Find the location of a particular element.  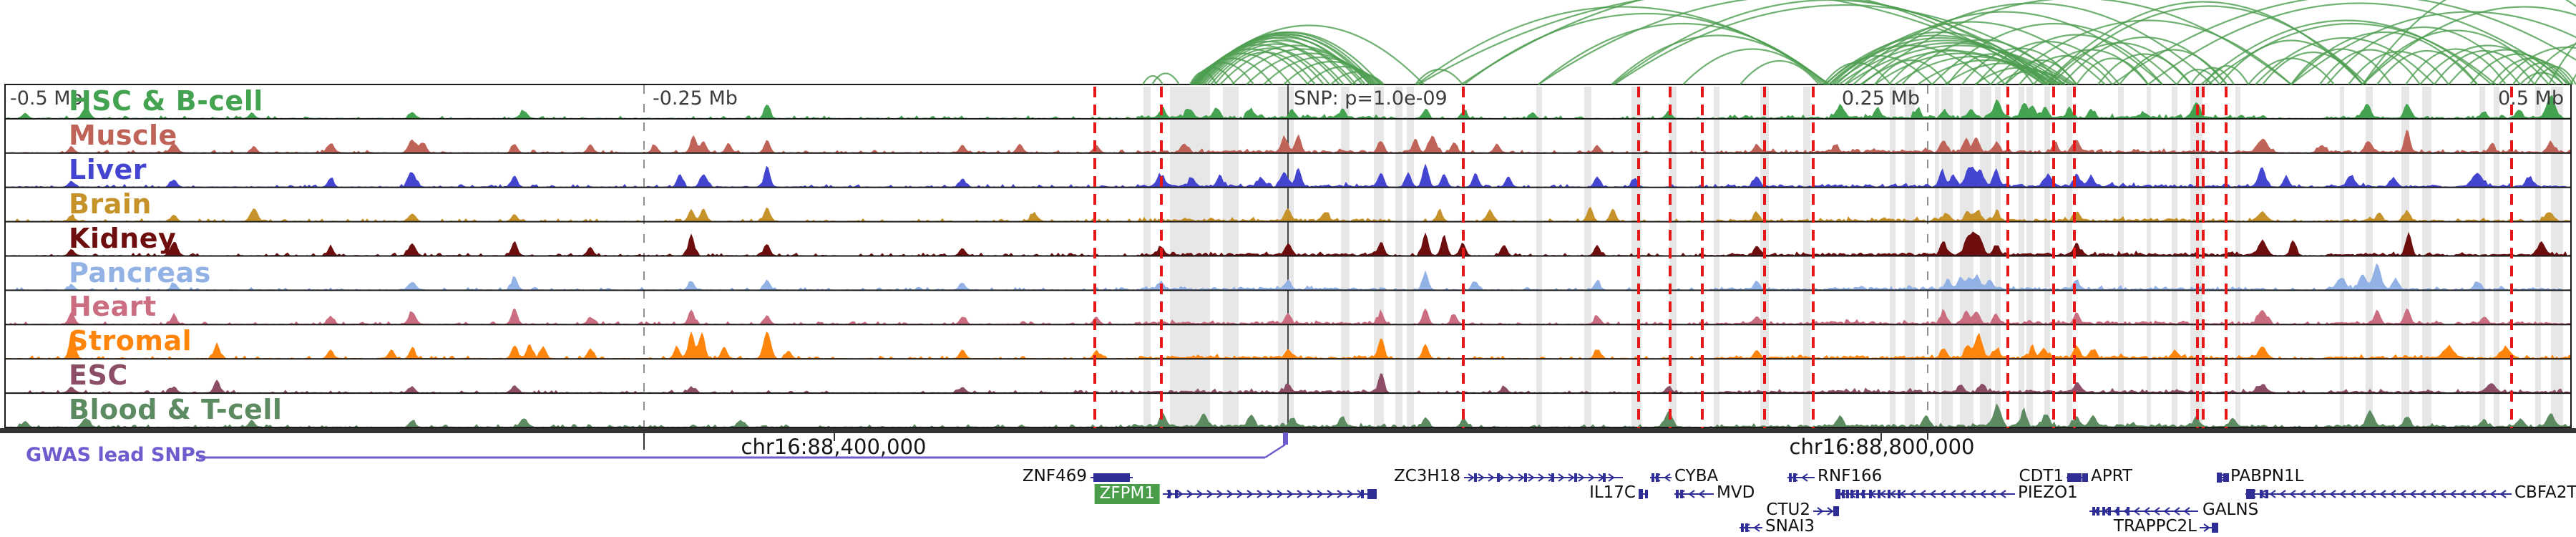

plot-border-right is located at coordinates (2571, 256).